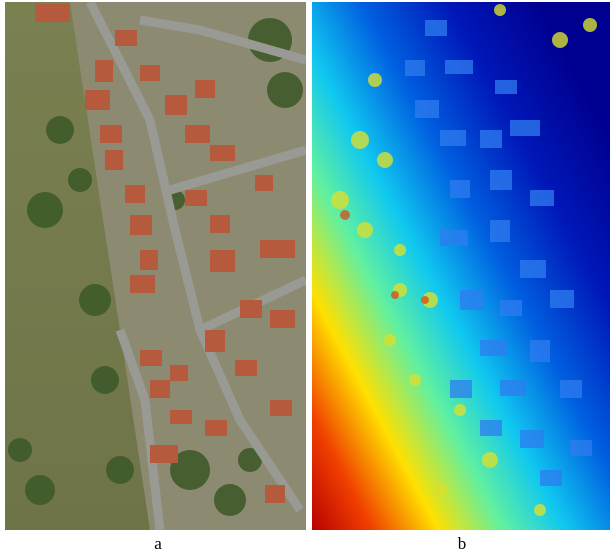 Image resolution: width=612 pixels, height=557 pixels. What do you see at coordinates (158, 543) in the screenshot?
I see `panel-label: a` at bounding box center [158, 543].